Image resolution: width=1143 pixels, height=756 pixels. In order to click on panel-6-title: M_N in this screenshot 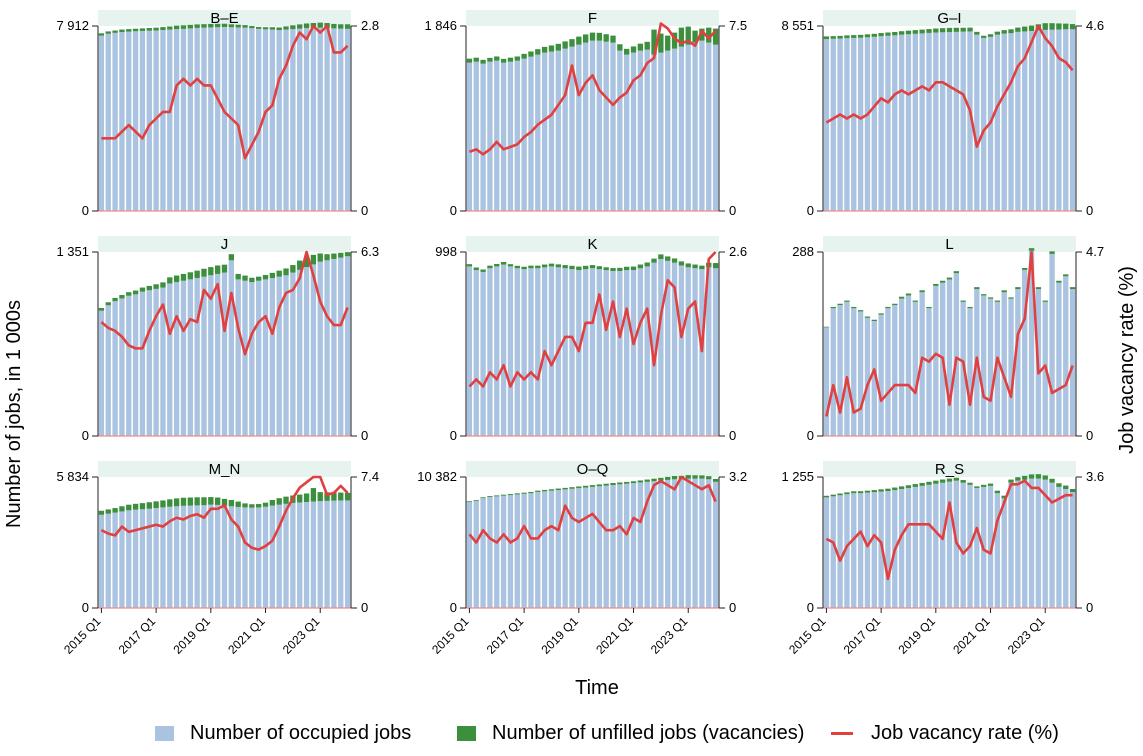, I will do `click(225, 469)`.